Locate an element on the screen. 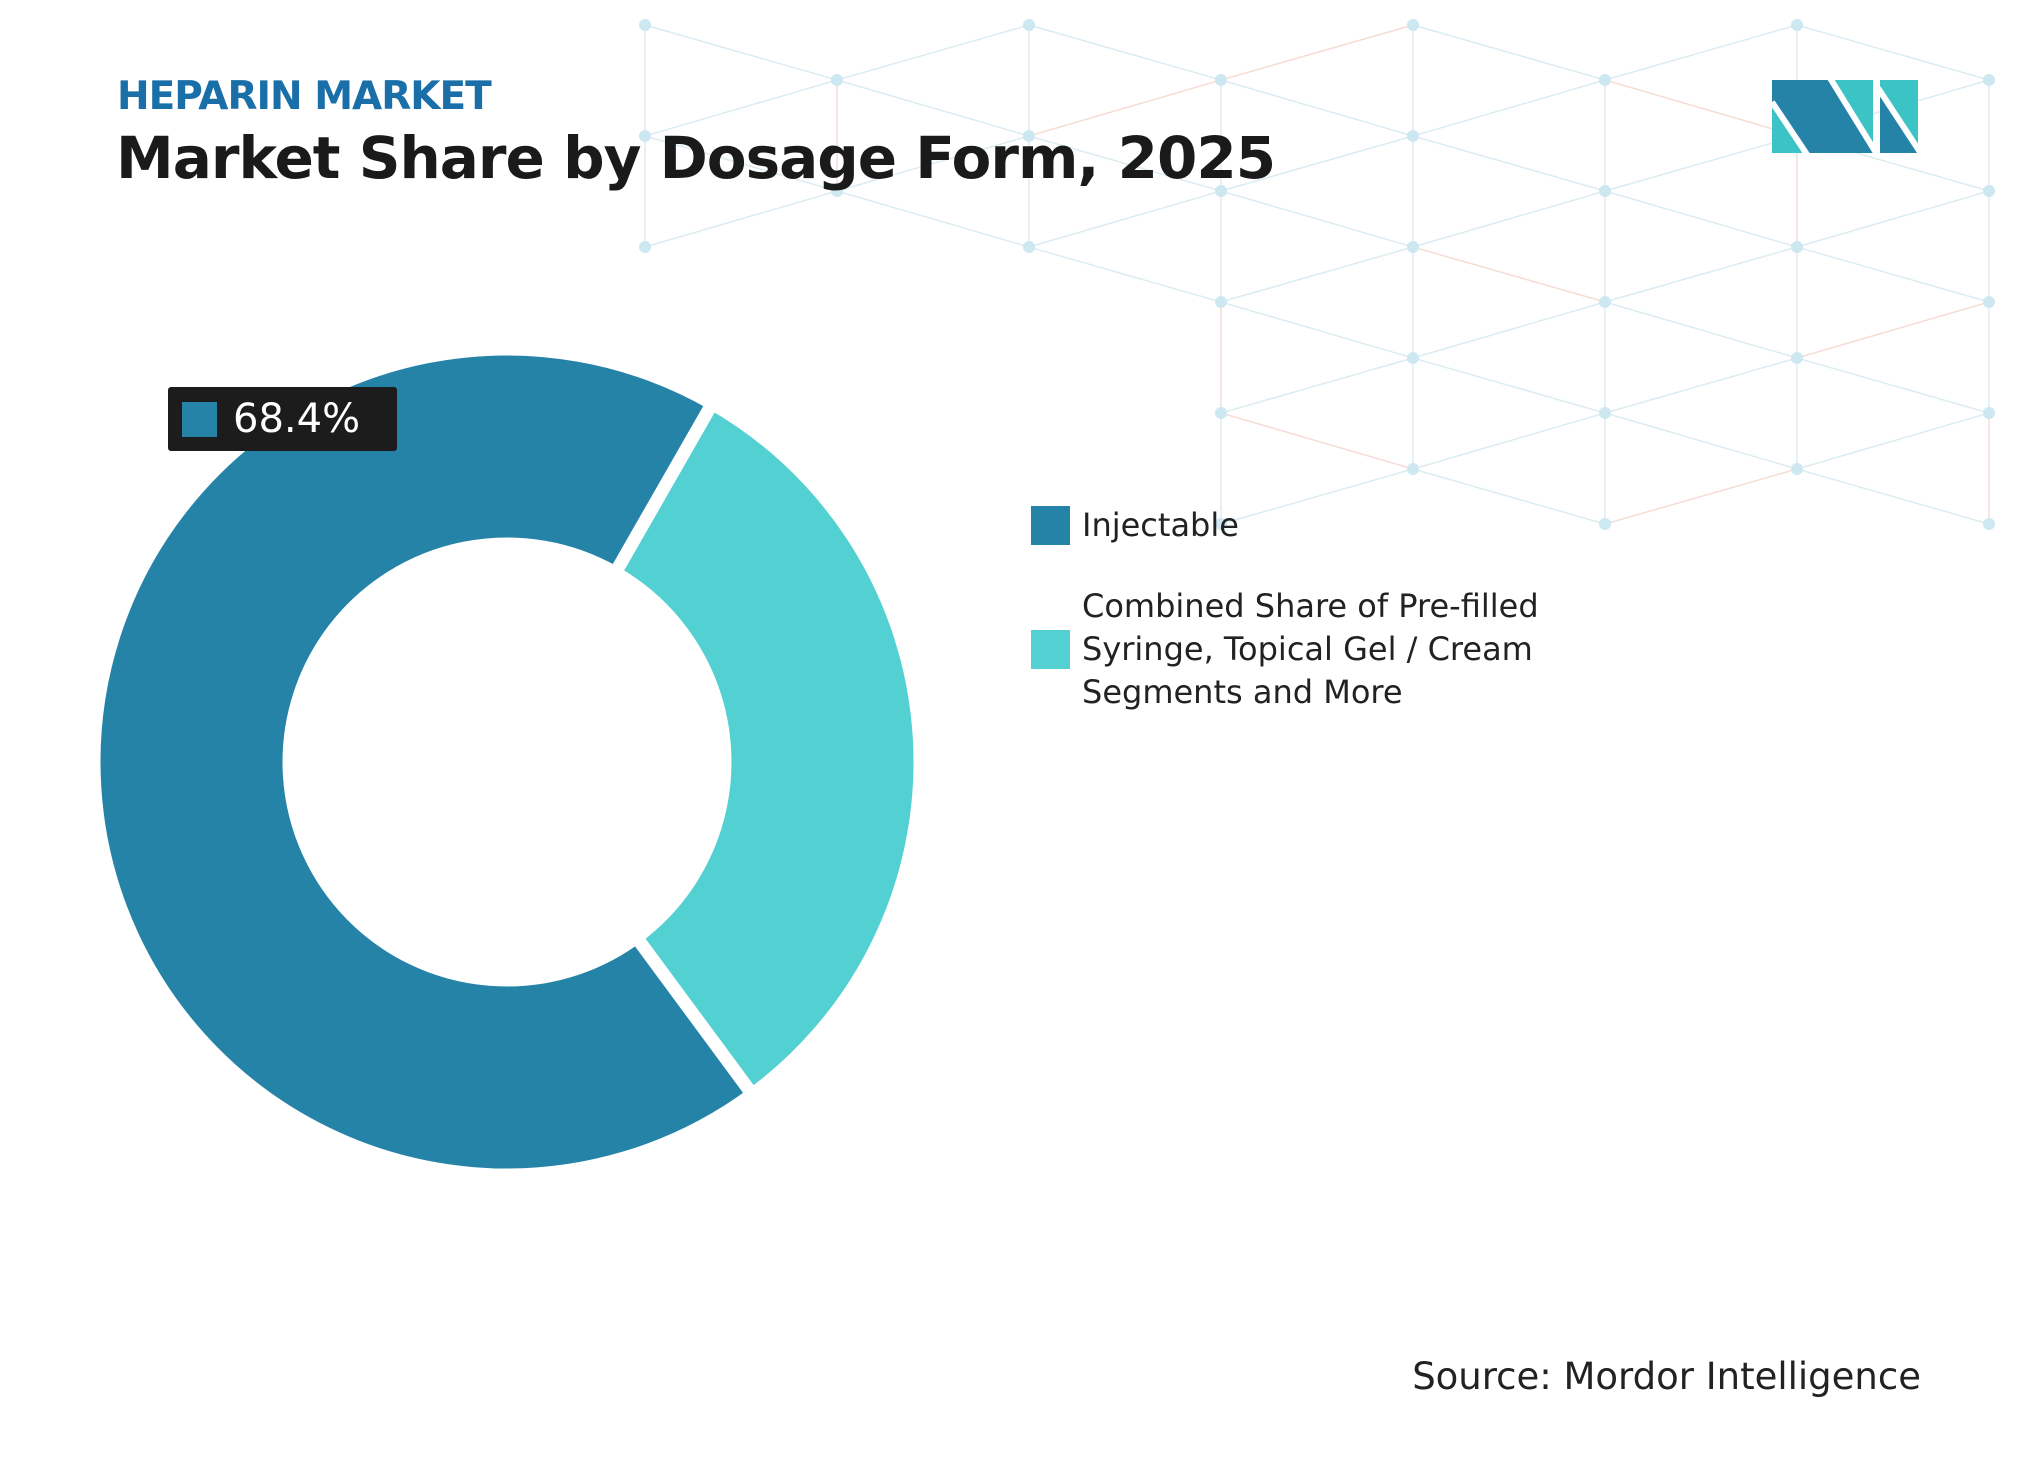 The image size is (2035, 1480). data-label-injectable: 68.4% is located at coordinates (282, 419).